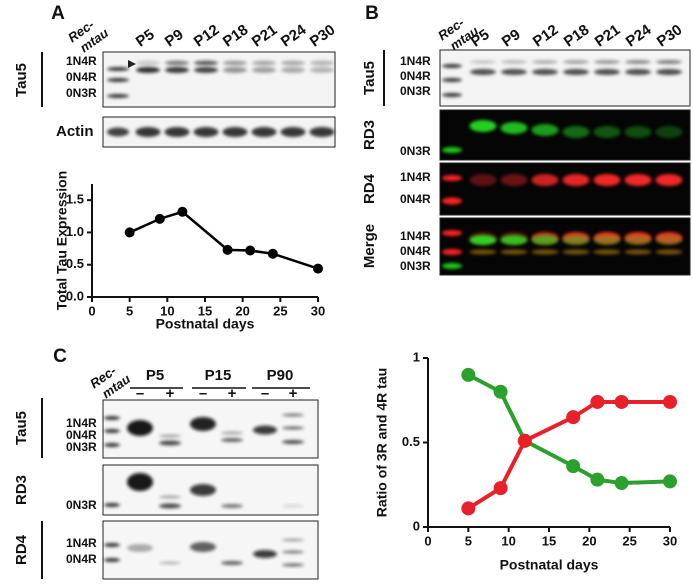 This screenshot has width=693, height=584. What do you see at coordinates (60, 356) in the screenshot?
I see `panel-label: C` at bounding box center [60, 356].